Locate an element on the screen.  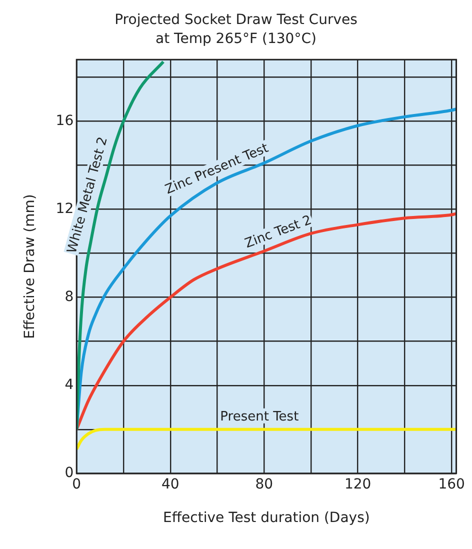
text: Zinc Test 2 is located at coordinates (278, 232).